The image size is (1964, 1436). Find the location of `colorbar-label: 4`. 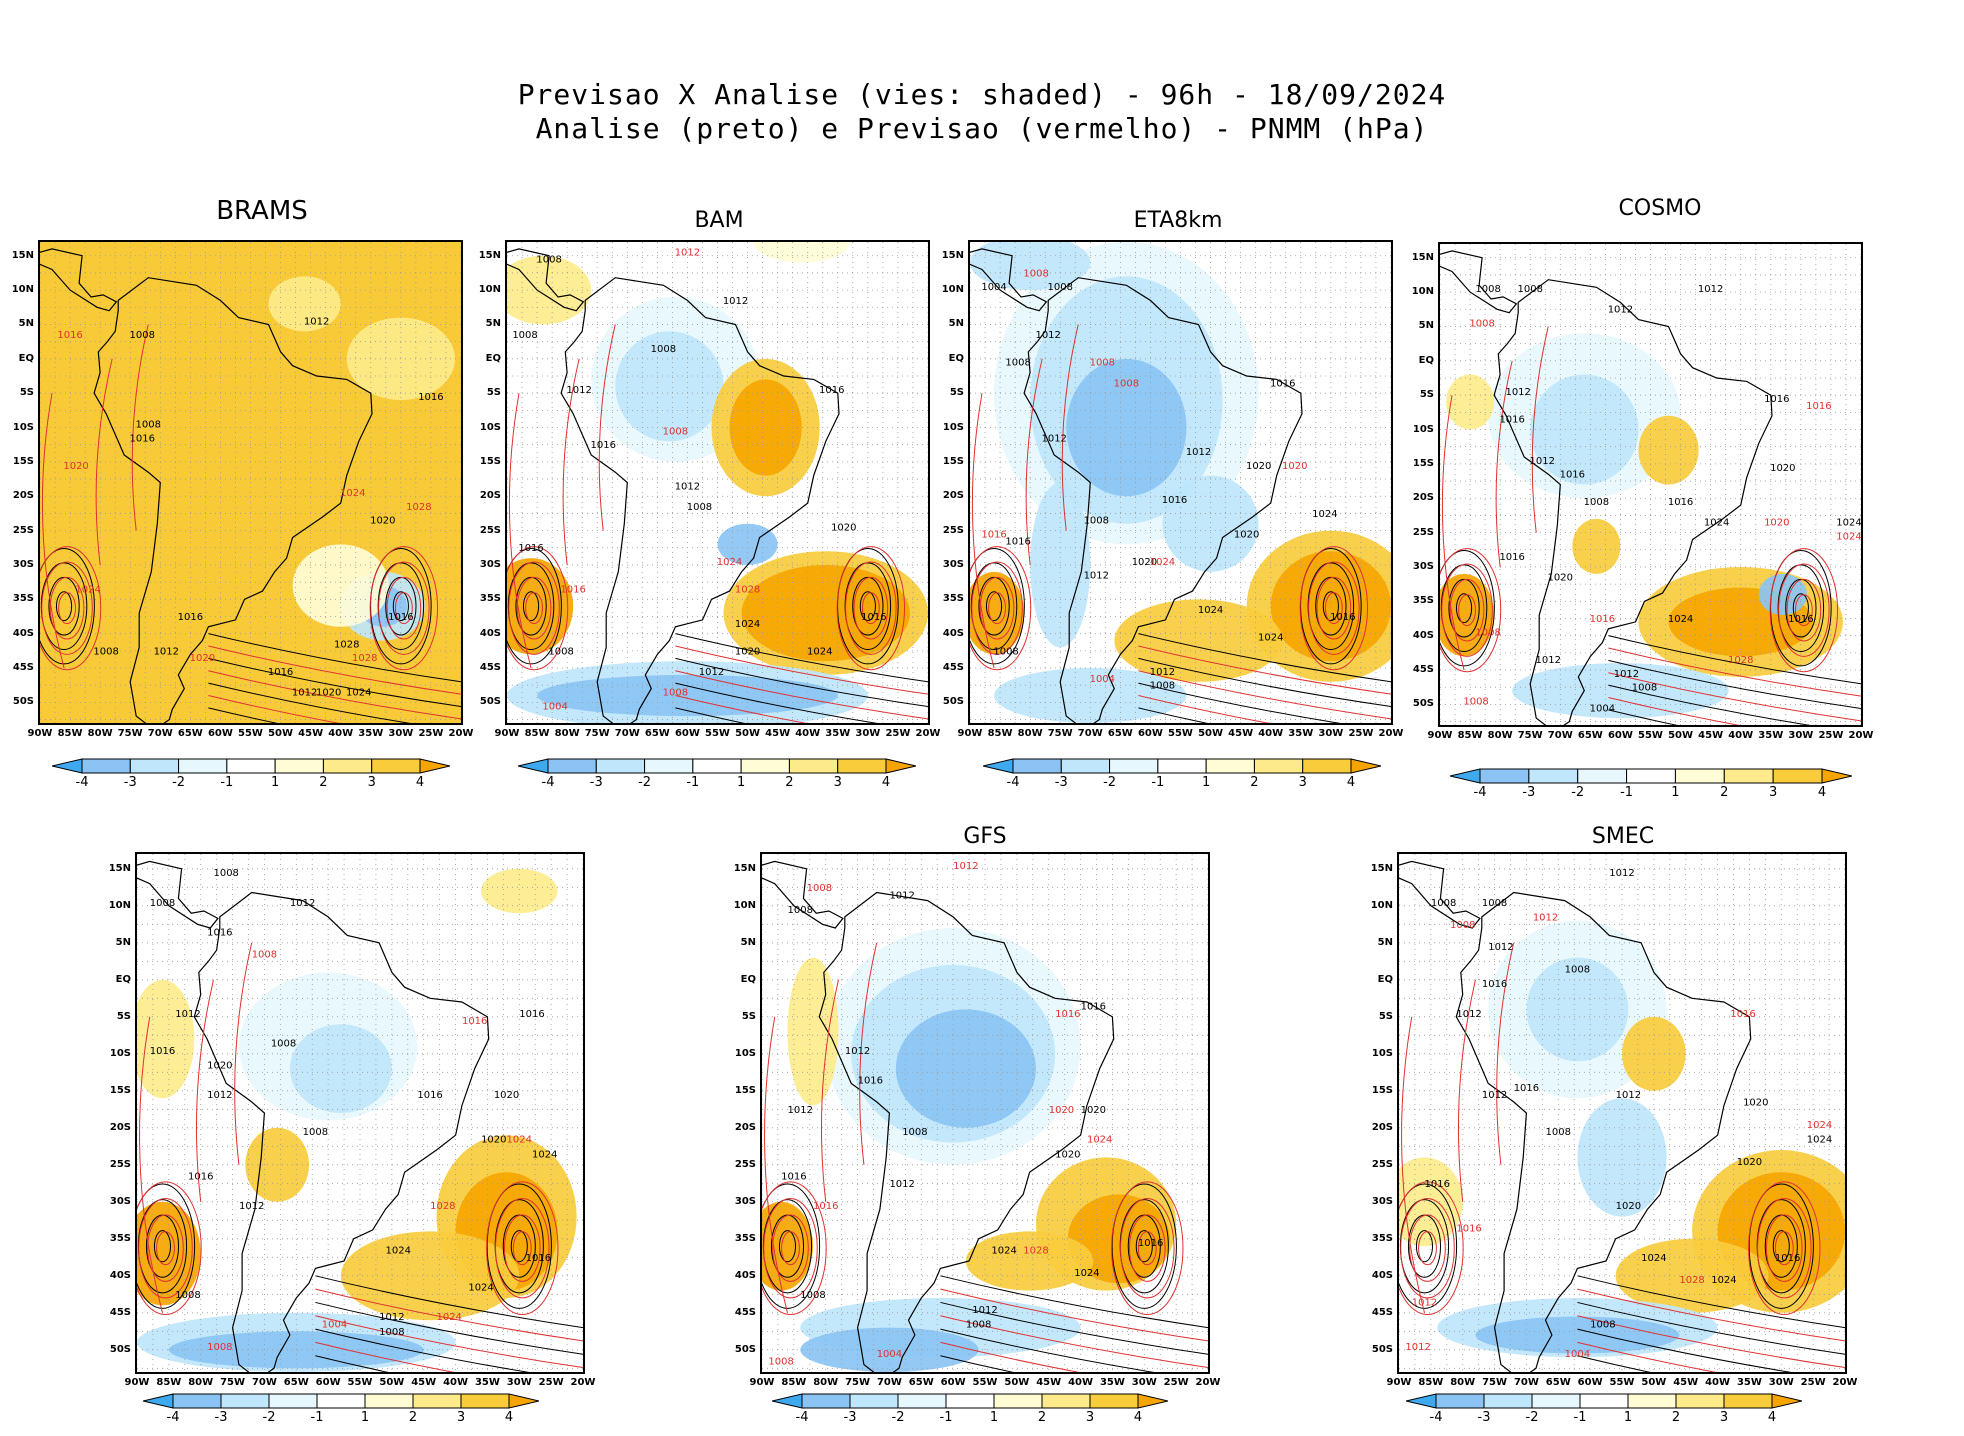

colorbar-label: 4 is located at coordinates (509, 1417).